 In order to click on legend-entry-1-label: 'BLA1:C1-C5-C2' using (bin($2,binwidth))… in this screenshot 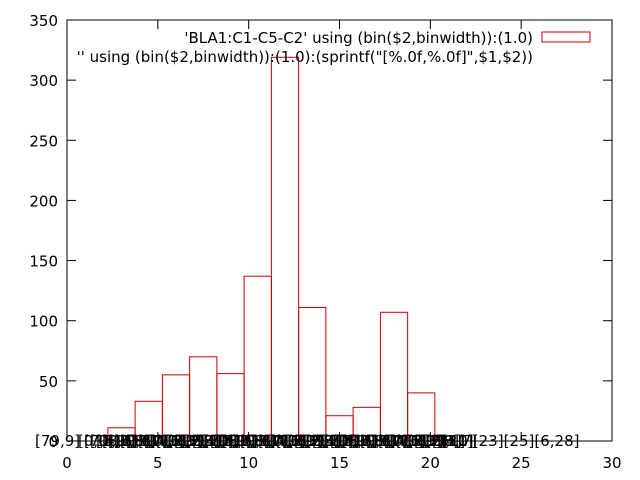, I will do `click(358, 38)`.